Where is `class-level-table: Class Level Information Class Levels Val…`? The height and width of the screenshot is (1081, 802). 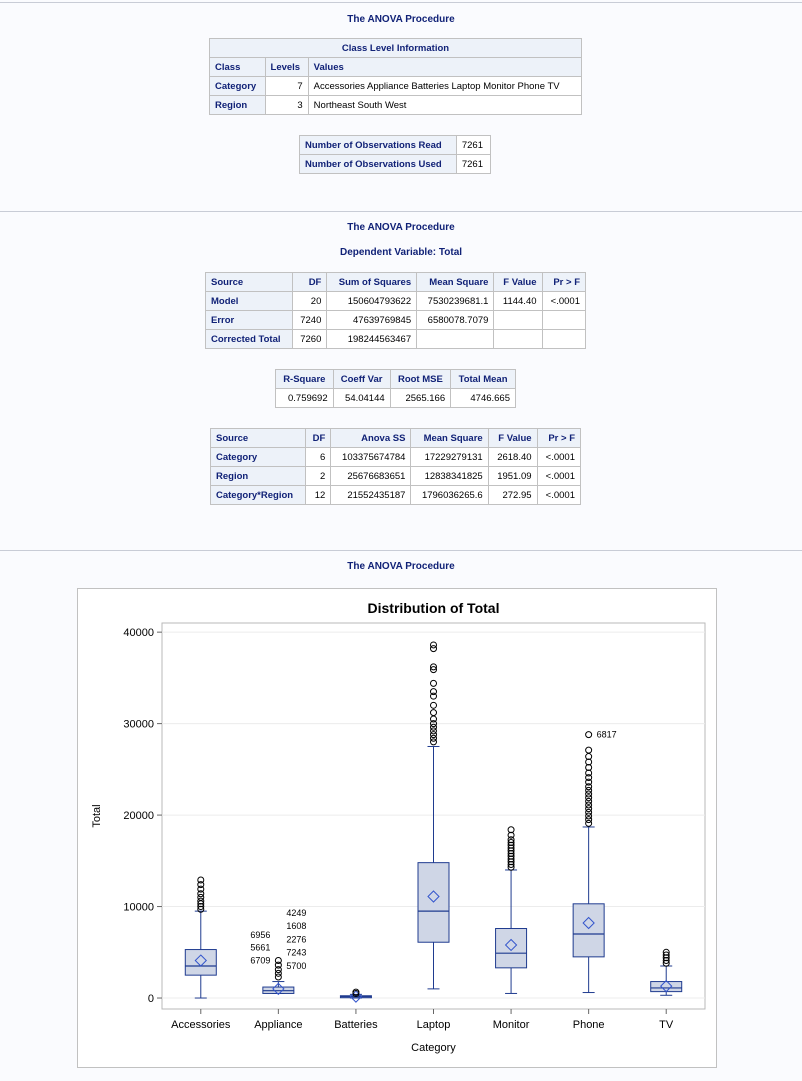 class-level-table: Class Level Information Class Levels Val… is located at coordinates (396, 76).